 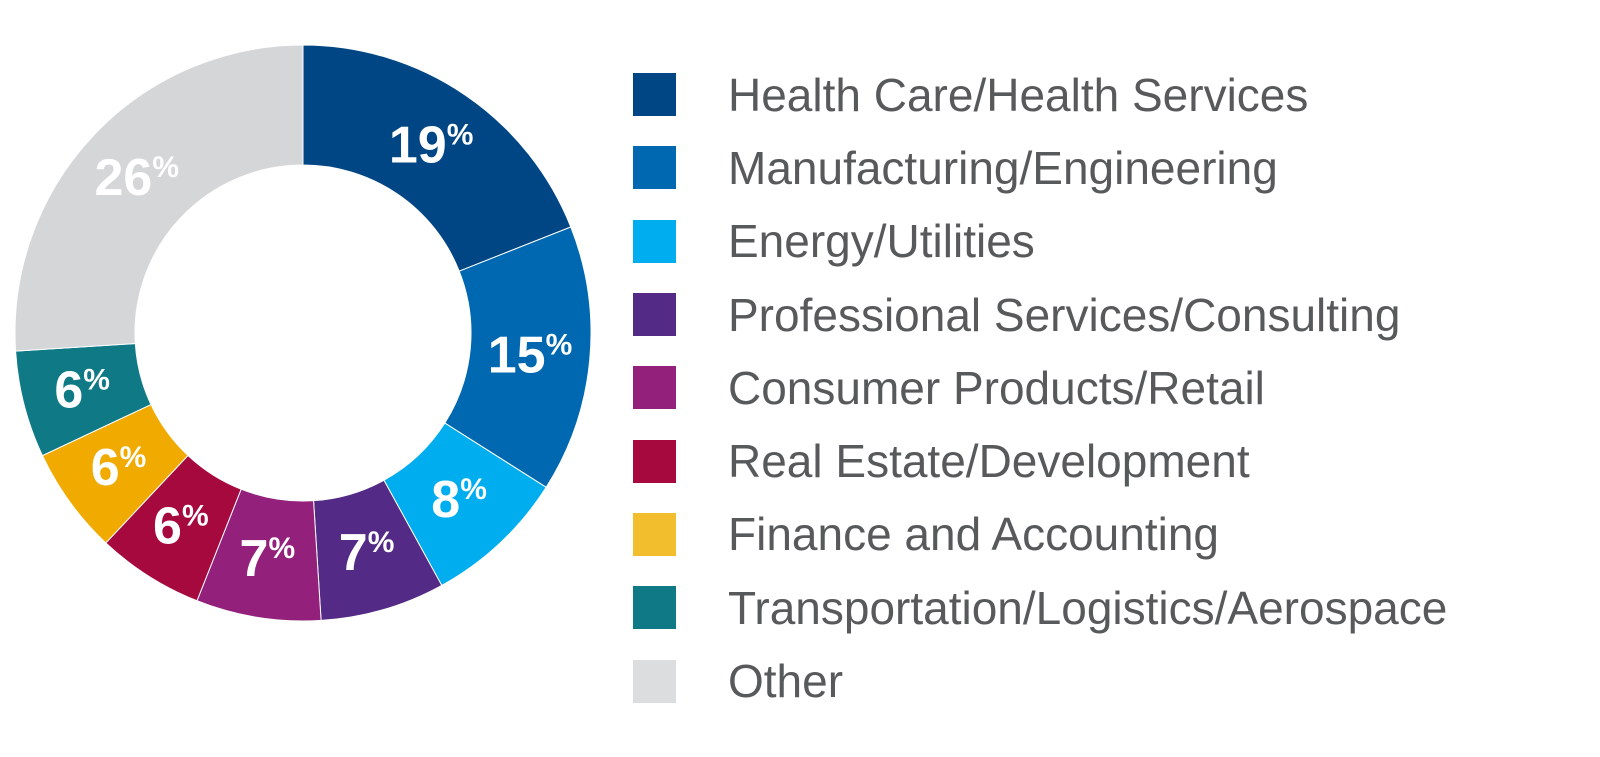 I want to click on legend-item: Real Estate/Development, so click(x=1040, y=460).